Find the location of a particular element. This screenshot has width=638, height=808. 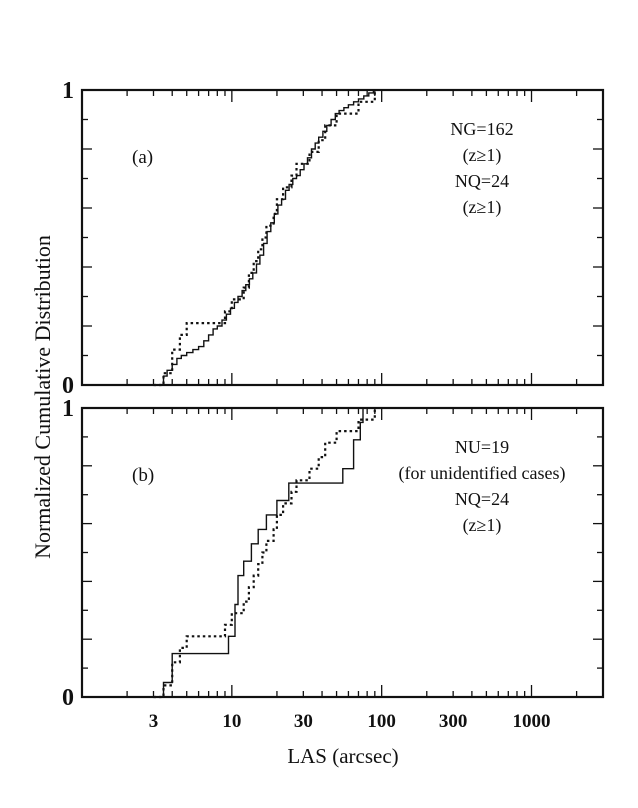

x-tick-label: 10 is located at coordinates (231, 721).